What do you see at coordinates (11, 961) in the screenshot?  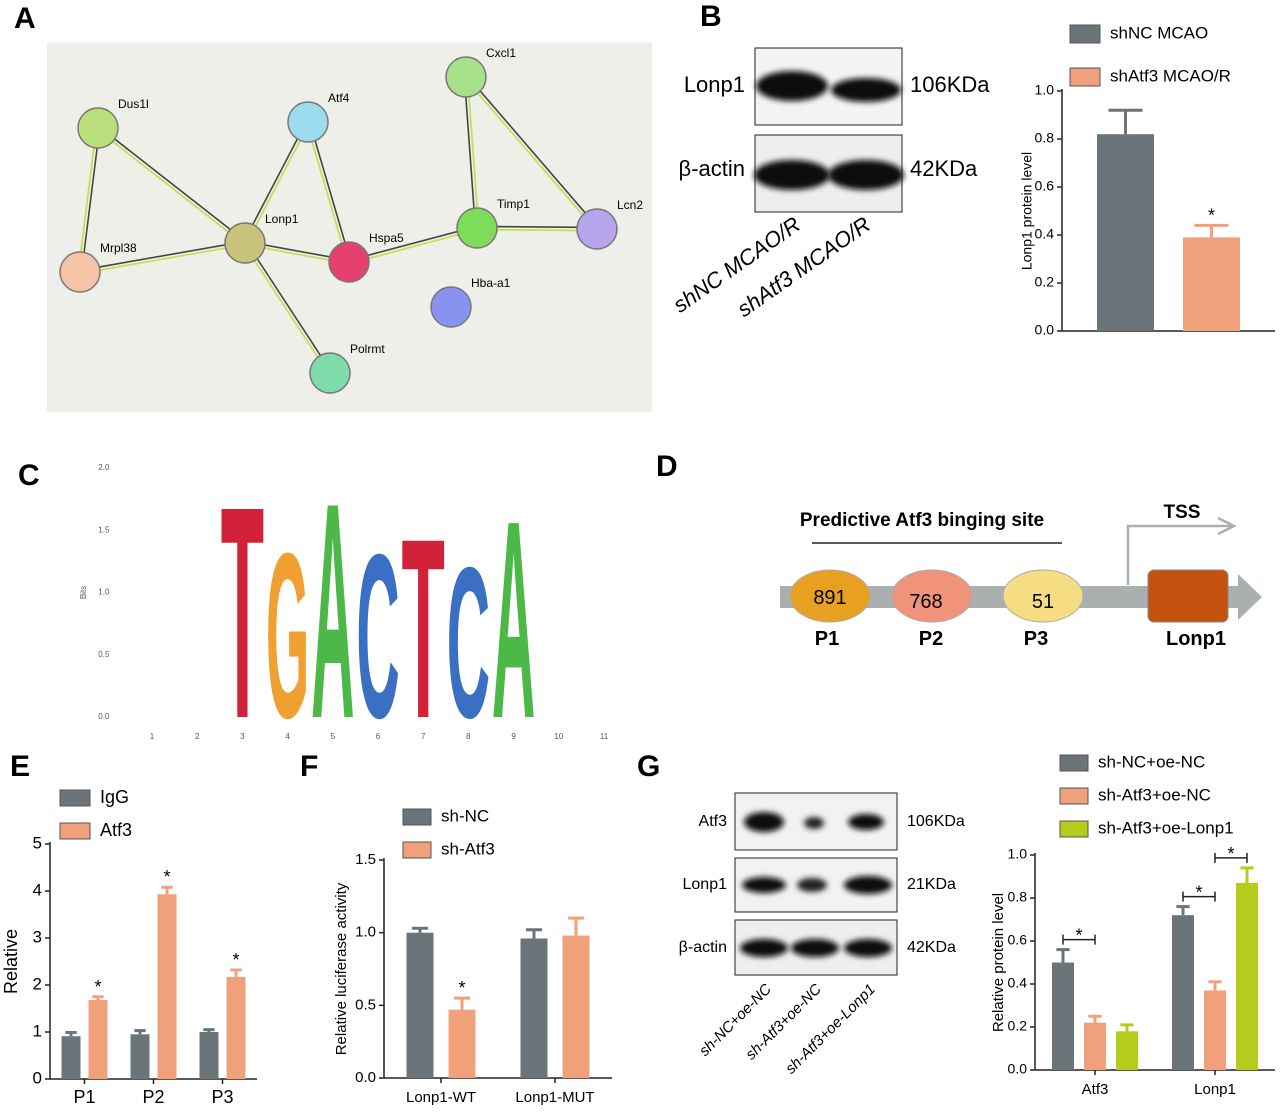 I see `y-axis-label: Relative` at bounding box center [11, 961].